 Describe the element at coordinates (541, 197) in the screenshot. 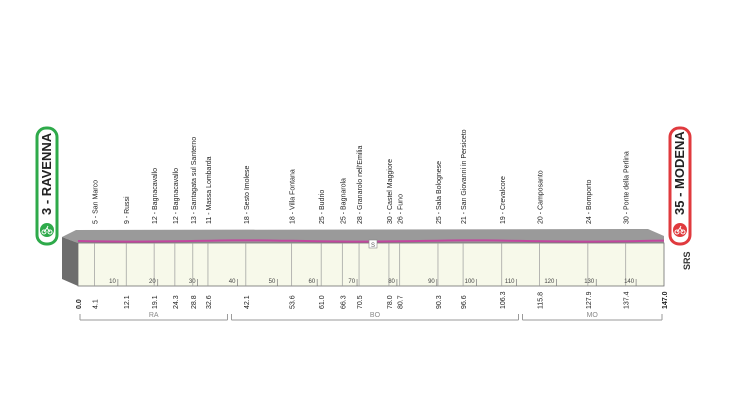

I see `checkpoint-label: 20 - Camposanto` at that location.